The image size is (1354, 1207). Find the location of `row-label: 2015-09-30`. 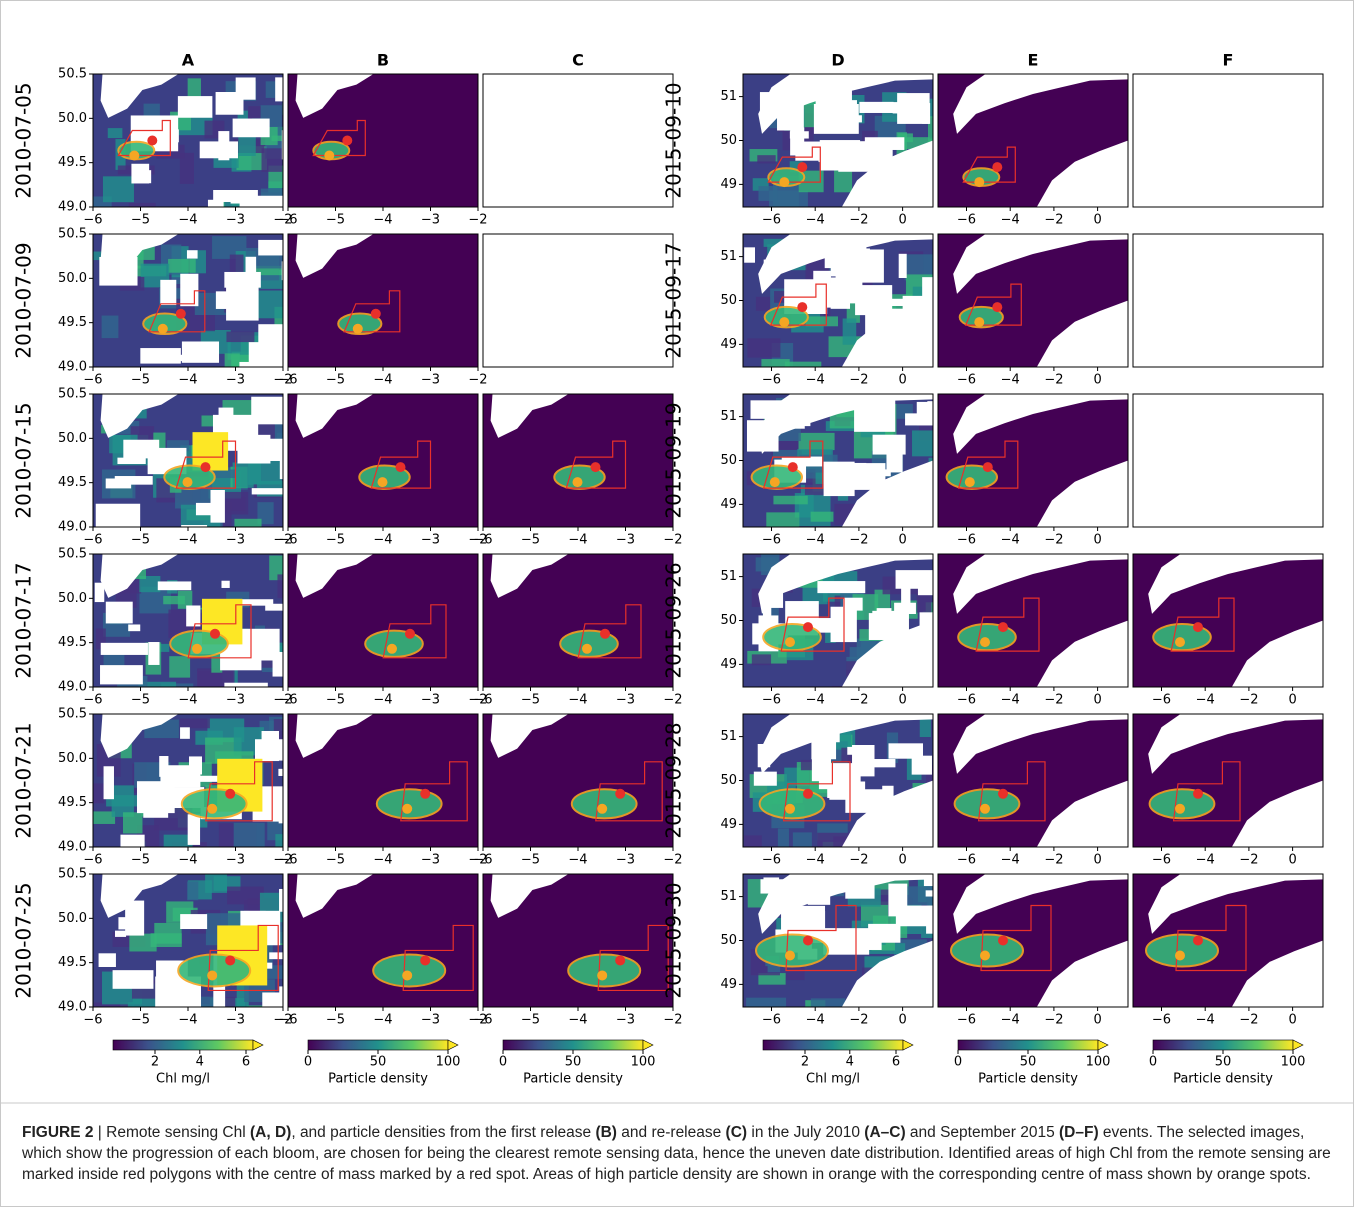

row-label: 2015-09-30 is located at coordinates (674, 940).